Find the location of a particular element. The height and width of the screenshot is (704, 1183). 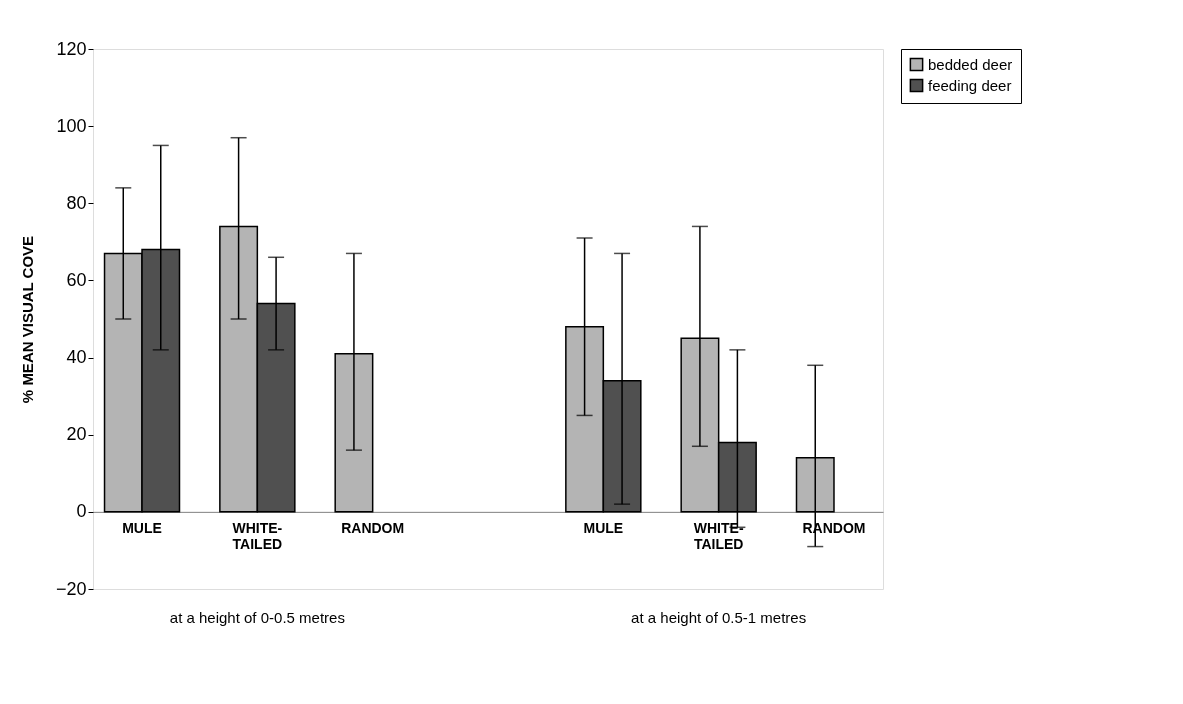

y-tick-label: 20 is located at coordinates (76, 434).